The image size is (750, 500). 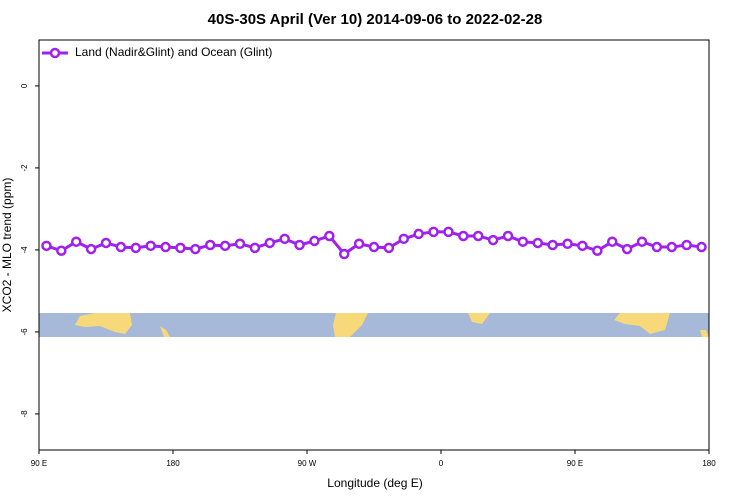 What do you see at coordinates (55, 53) in the screenshot?
I see `legend-marker` at bounding box center [55, 53].